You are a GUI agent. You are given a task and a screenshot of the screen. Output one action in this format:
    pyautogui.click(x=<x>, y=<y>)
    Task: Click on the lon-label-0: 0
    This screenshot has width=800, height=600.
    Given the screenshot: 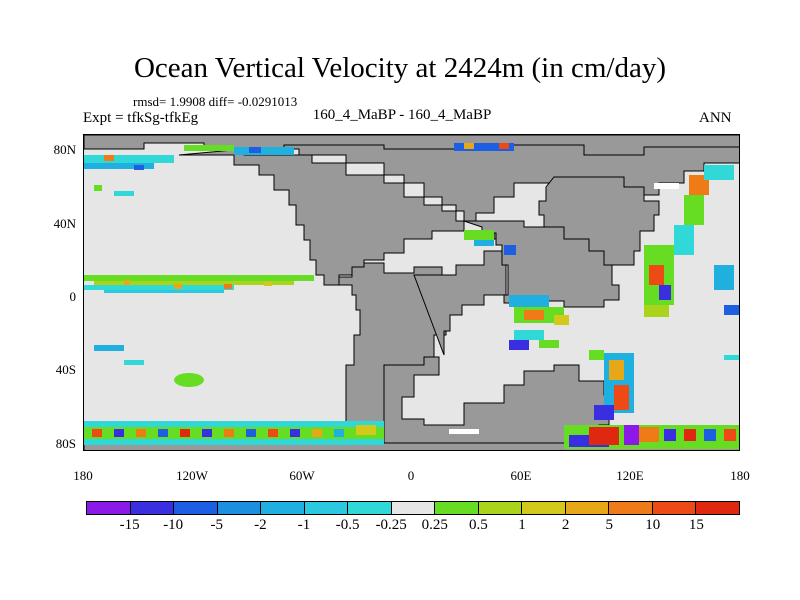 What is the action you would take?
    pyautogui.click(x=411, y=475)
    